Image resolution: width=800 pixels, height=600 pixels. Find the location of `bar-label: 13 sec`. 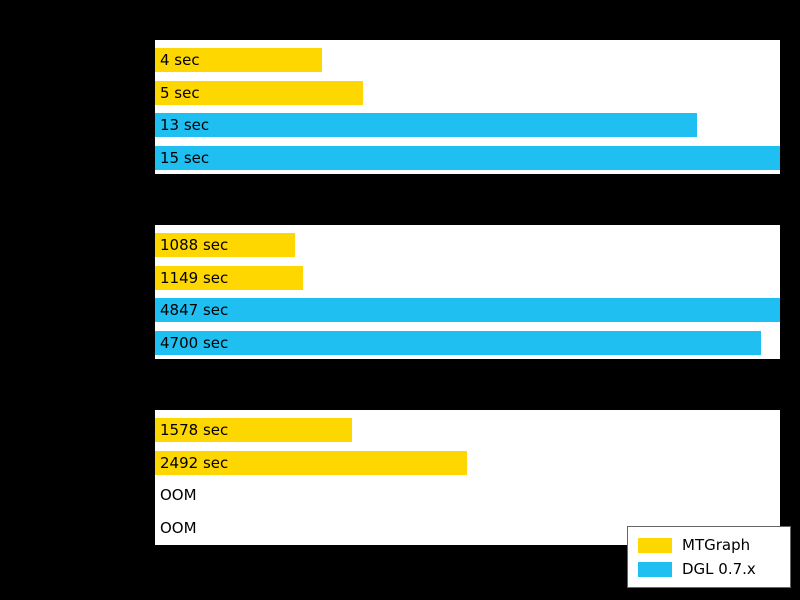

bar-label: 13 sec is located at coordinates (185, 125).